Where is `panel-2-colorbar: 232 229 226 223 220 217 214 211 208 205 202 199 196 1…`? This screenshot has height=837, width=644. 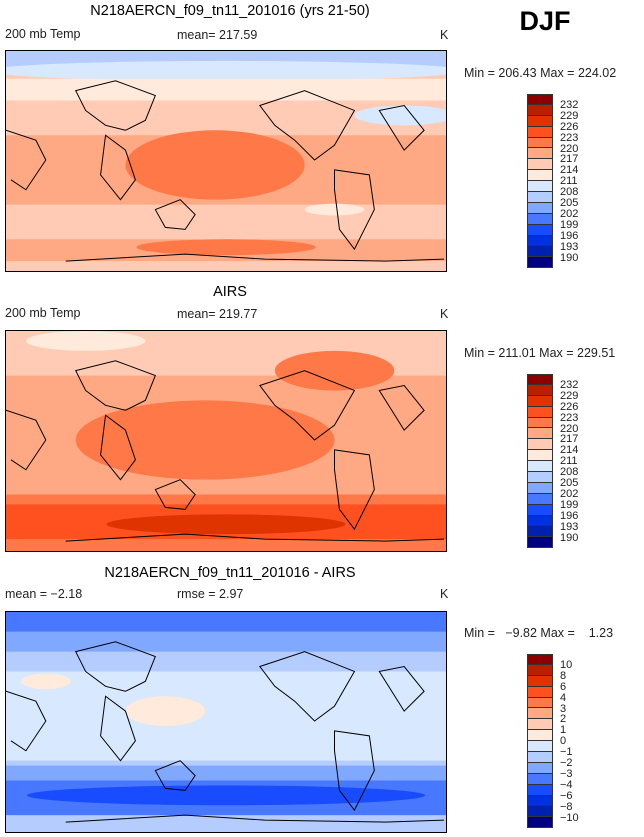
panel-2-colorbar: 232 229 226 223 220 217 214 211 208 205 202 199 196 1… is located at coordinates (552, 461).